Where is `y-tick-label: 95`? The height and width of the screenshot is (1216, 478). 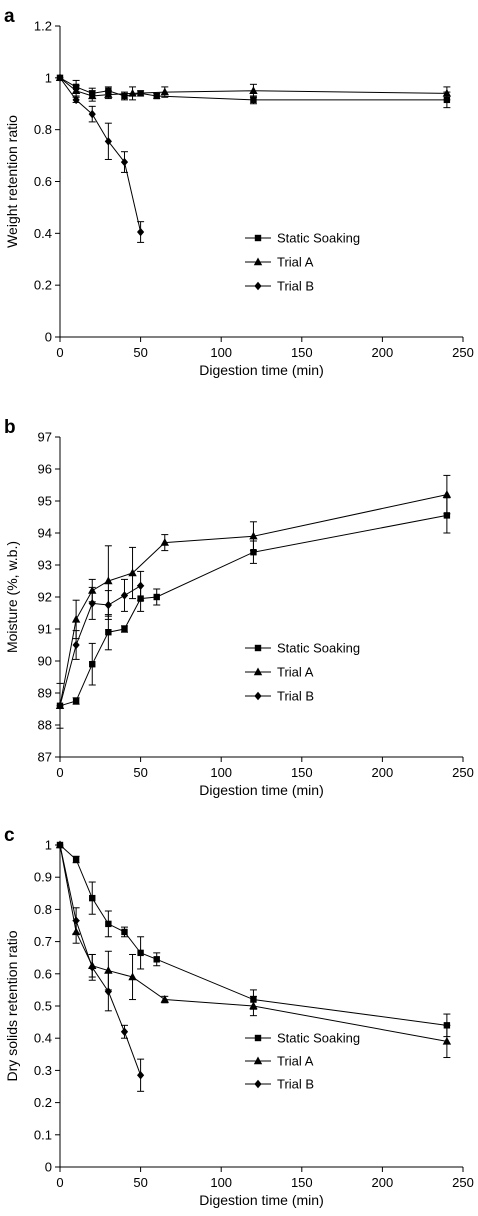 y-tick-label: 95 is located at coordinates (45, 501).